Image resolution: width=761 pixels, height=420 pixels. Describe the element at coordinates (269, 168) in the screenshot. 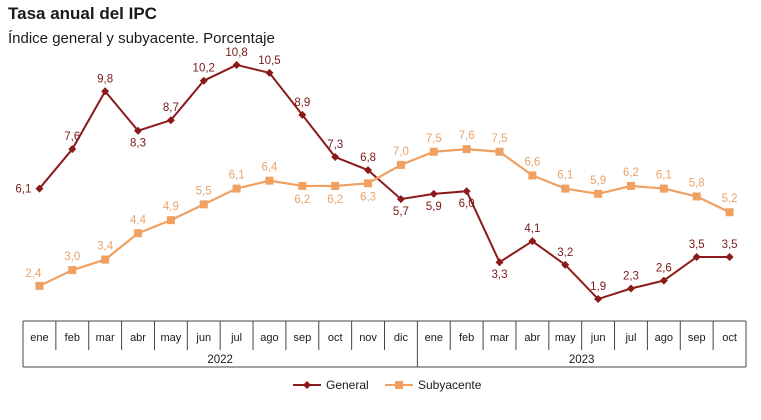

I see `data-label-subyacente: 6,4` at that location.